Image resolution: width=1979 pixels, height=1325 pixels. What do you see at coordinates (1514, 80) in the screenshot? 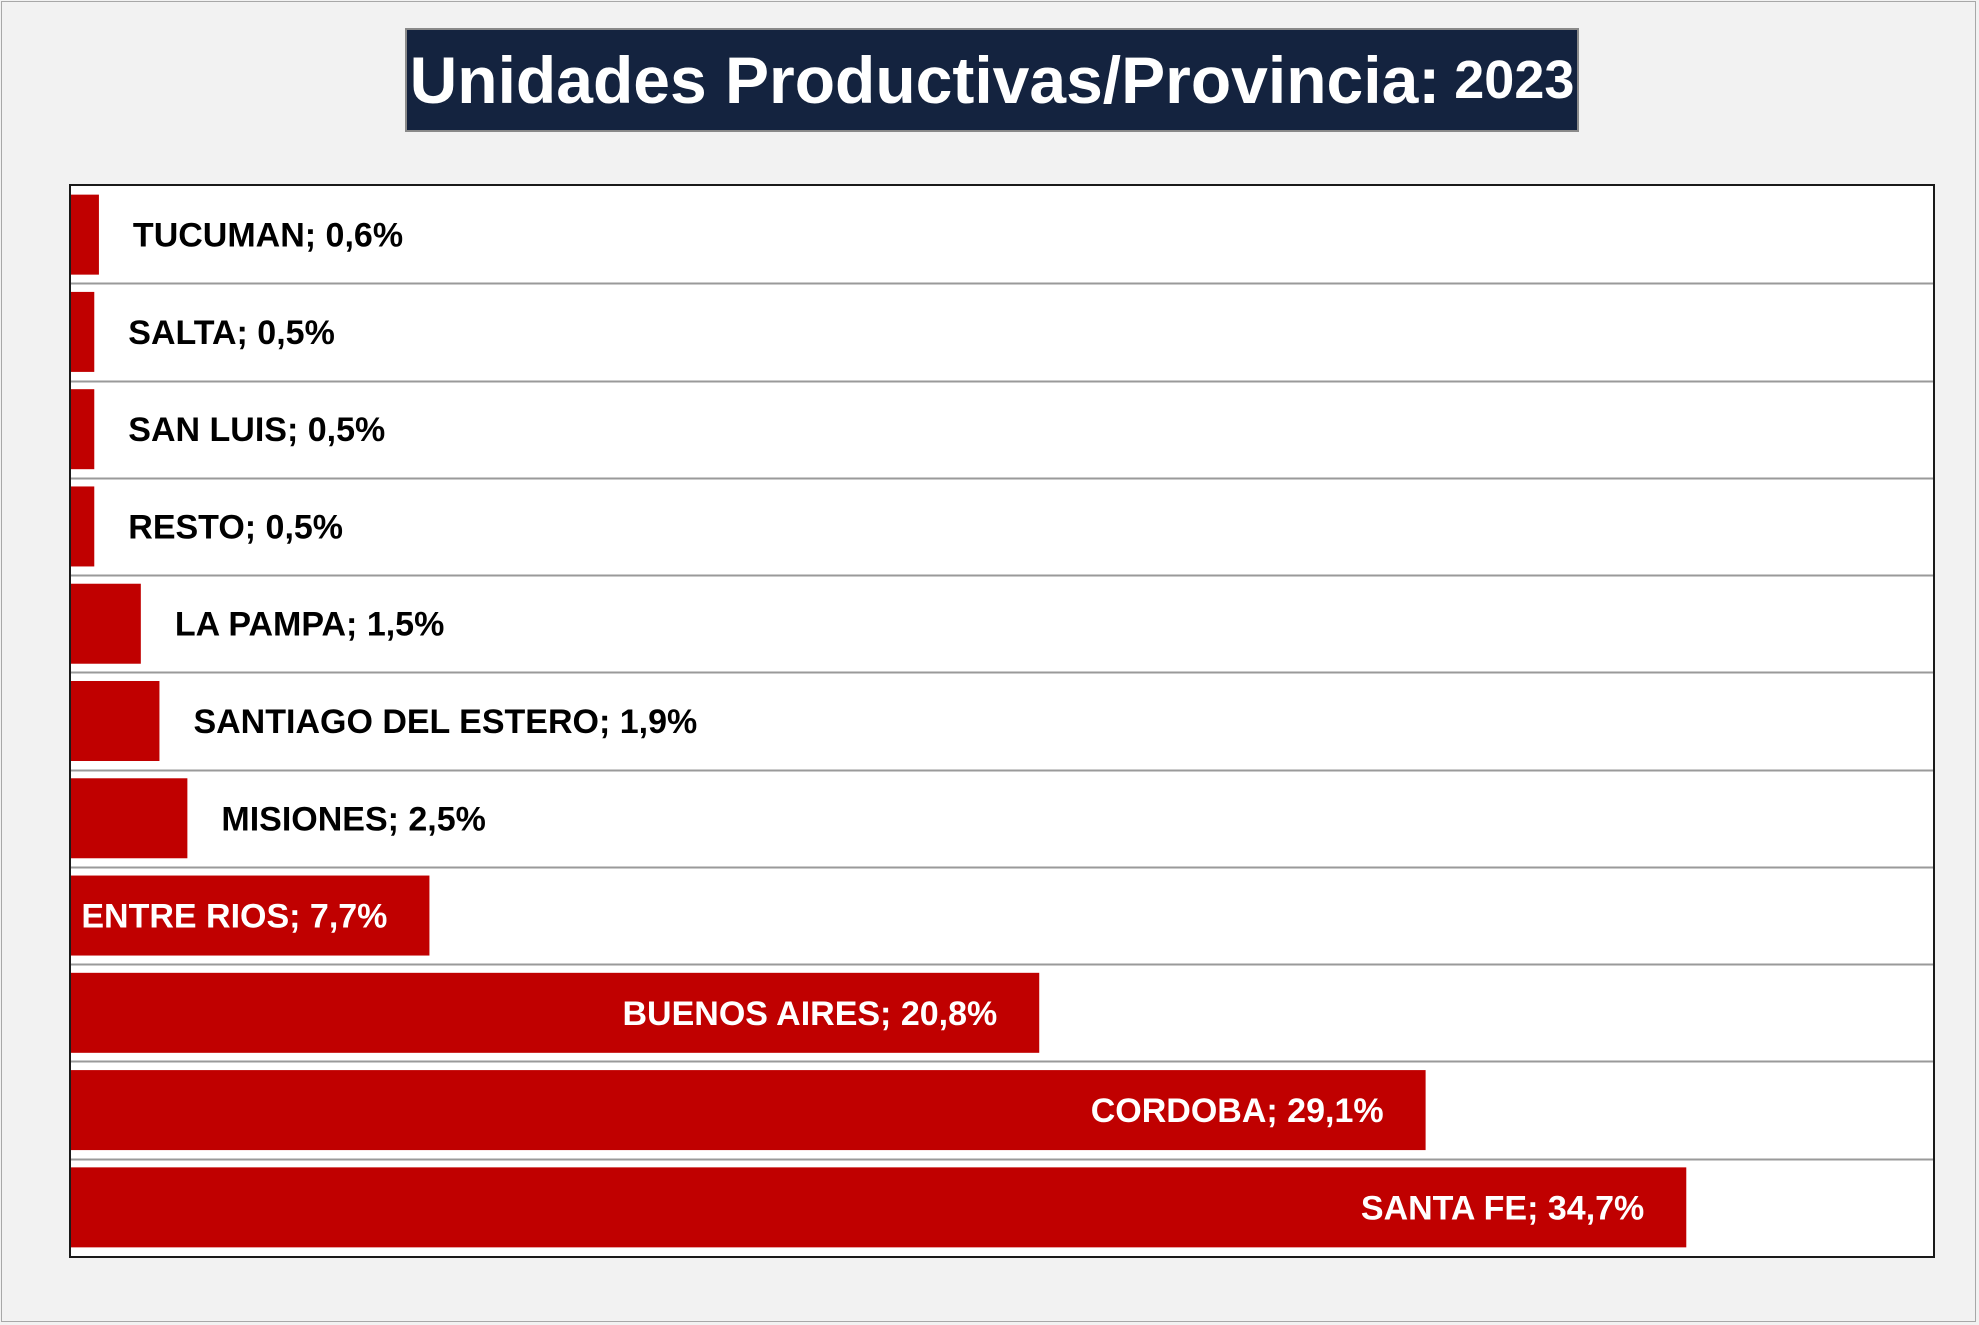
I see `chart-title-year: 2023` at bounding box center [1514, 80].